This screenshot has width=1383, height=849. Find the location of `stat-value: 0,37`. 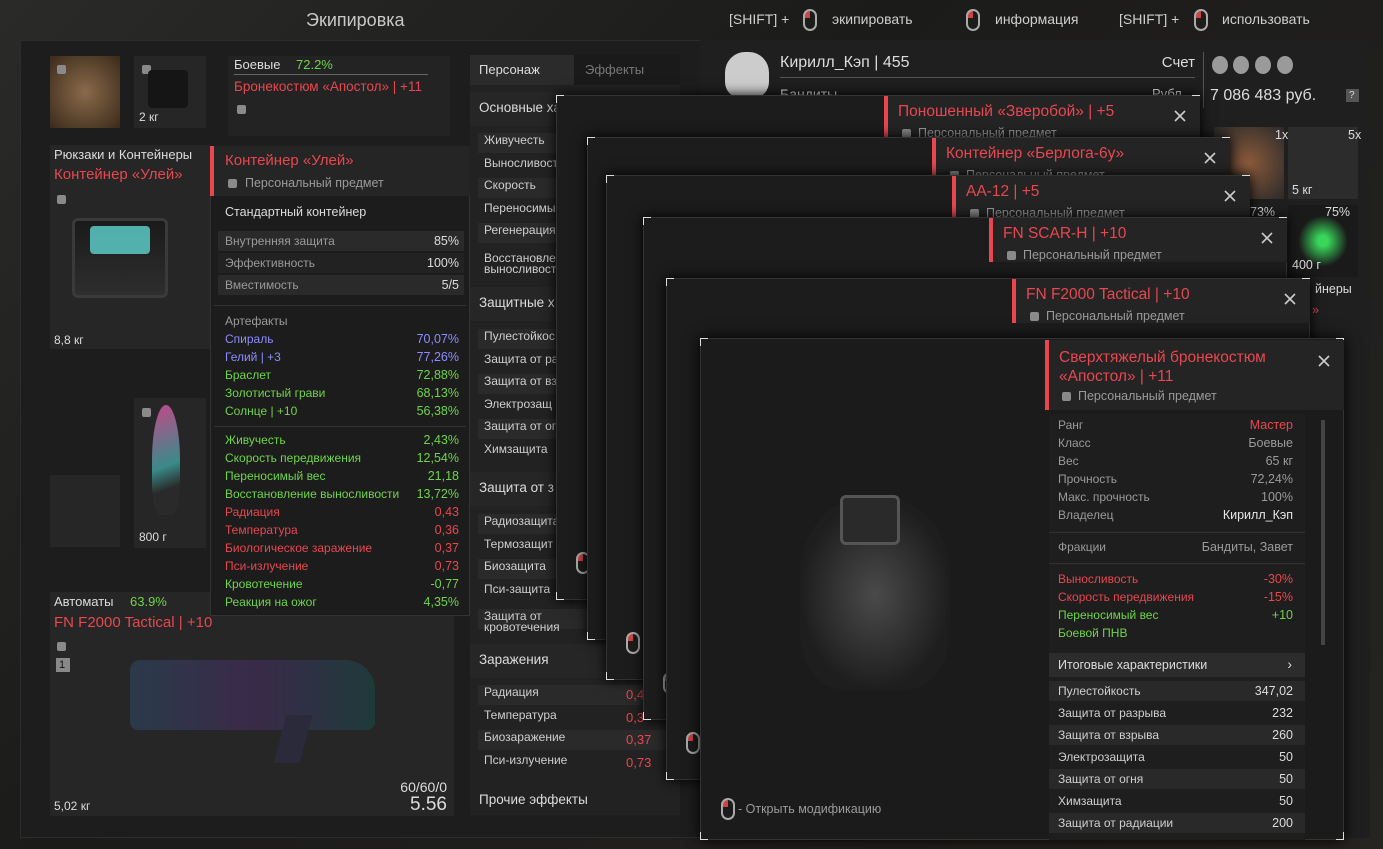

stat-value: 0,37 is located at coordinates (639, 739).